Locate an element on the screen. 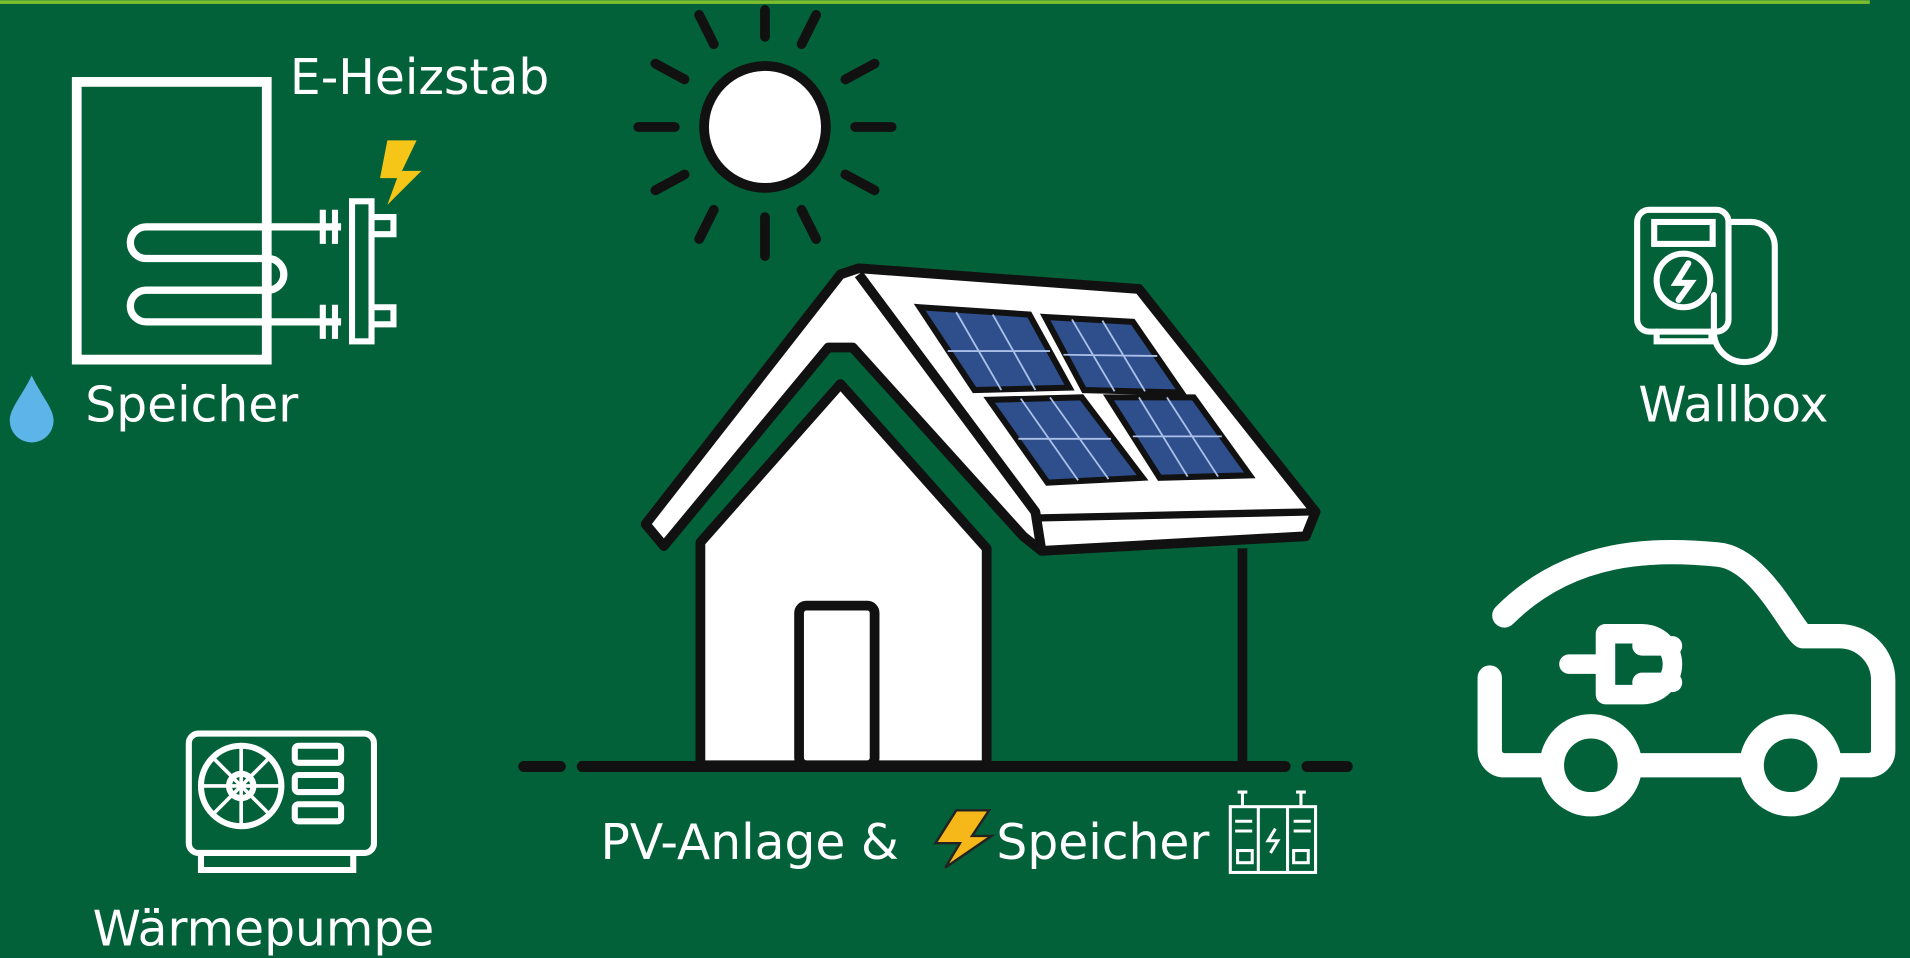 The width and height of the screenshot is (1910, 958). car-icon is located at coordinates (1686, 678).